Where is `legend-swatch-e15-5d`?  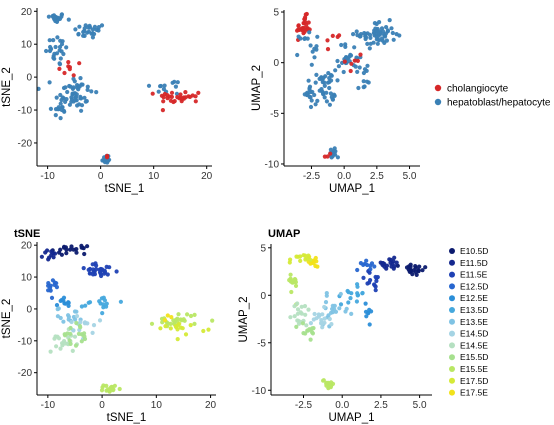
legend-swatch-e15-5d is located at coordinates (452, 357).